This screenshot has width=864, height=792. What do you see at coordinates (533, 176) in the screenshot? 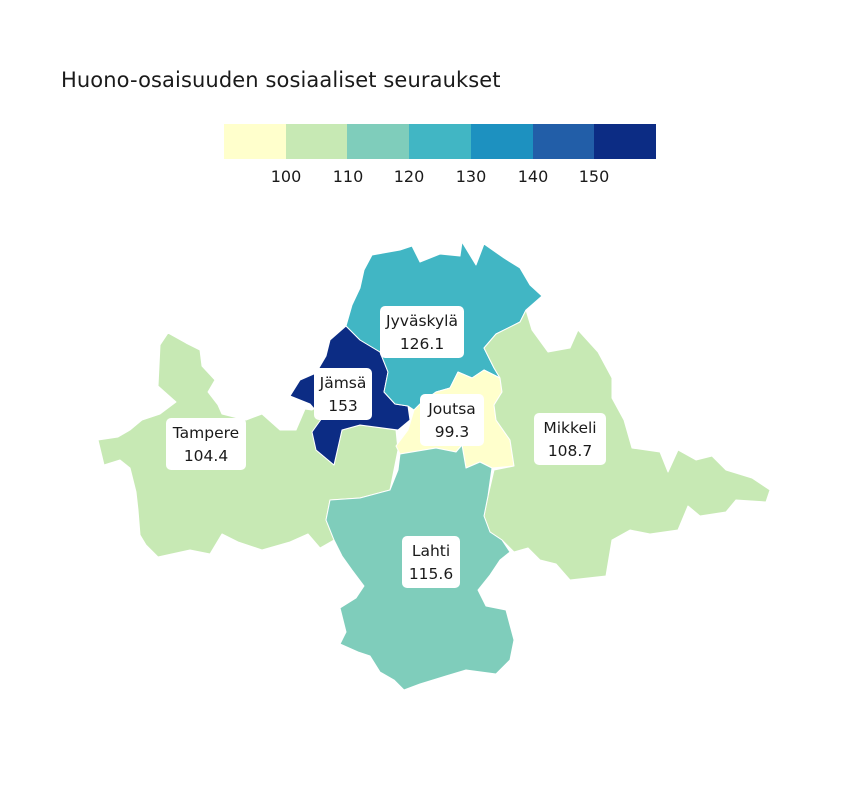
I see `legend-tick-label: 140` at bounding box center [533, 176].